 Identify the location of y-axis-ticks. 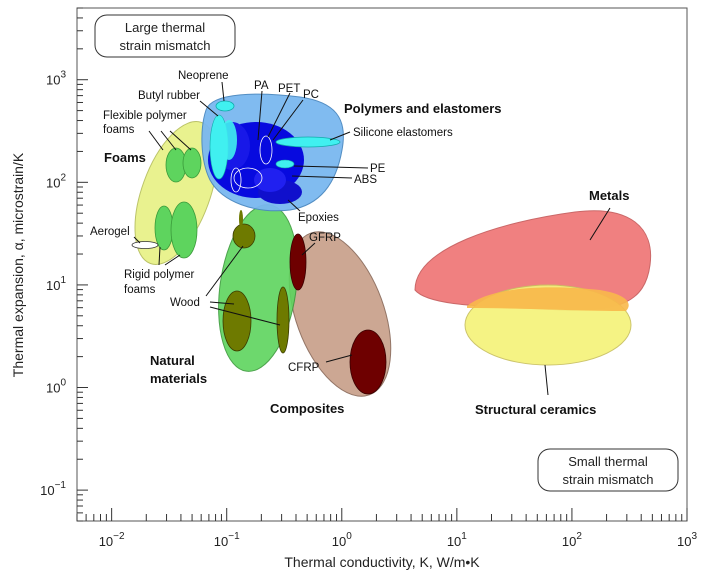
(82, 264).